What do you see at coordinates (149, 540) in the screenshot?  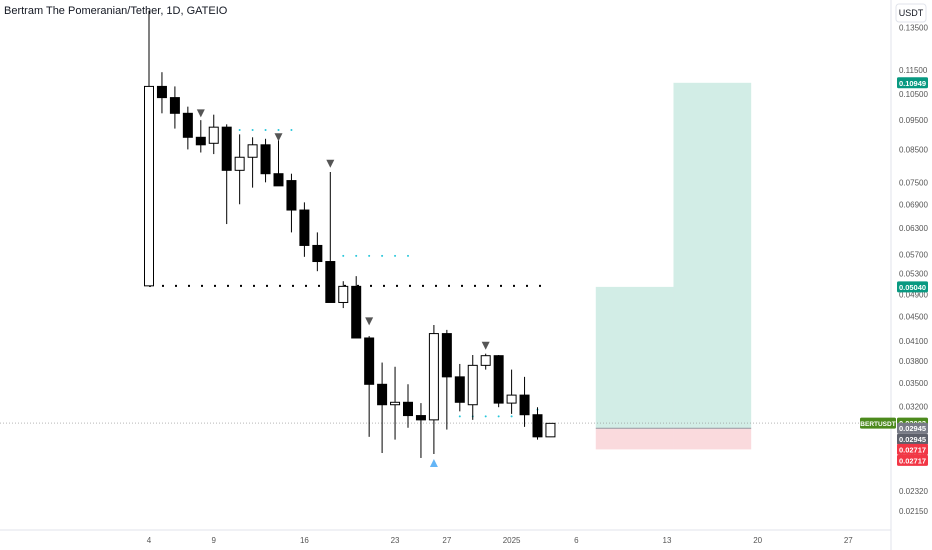 I see `time-tick-label: 4` at bounding box center [149, 540].